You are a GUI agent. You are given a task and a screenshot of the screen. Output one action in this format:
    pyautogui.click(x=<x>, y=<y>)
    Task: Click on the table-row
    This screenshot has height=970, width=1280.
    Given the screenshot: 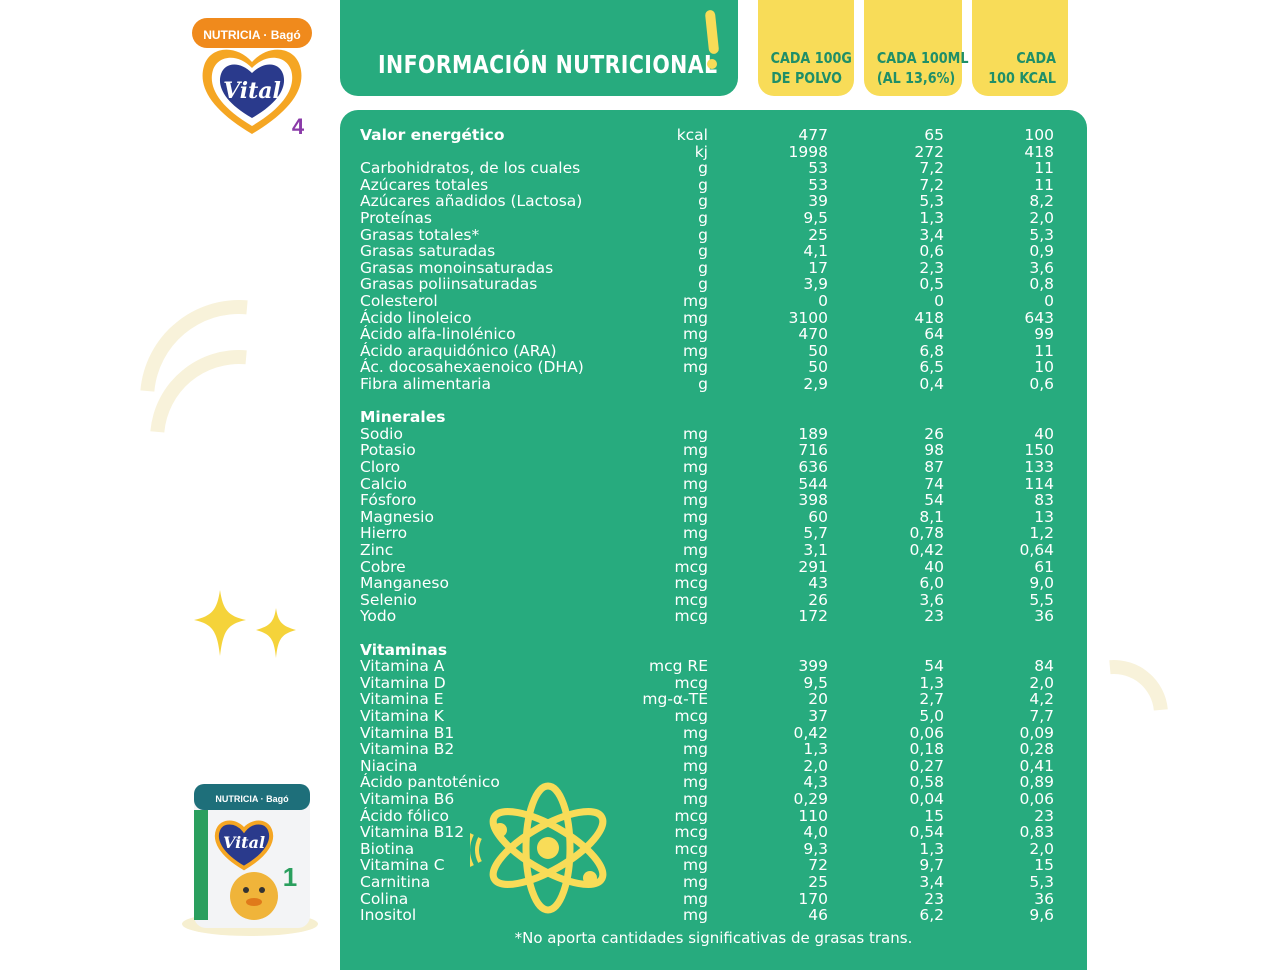 What is the action you would take?
    pyautogui.click(x=710, y=401)
    